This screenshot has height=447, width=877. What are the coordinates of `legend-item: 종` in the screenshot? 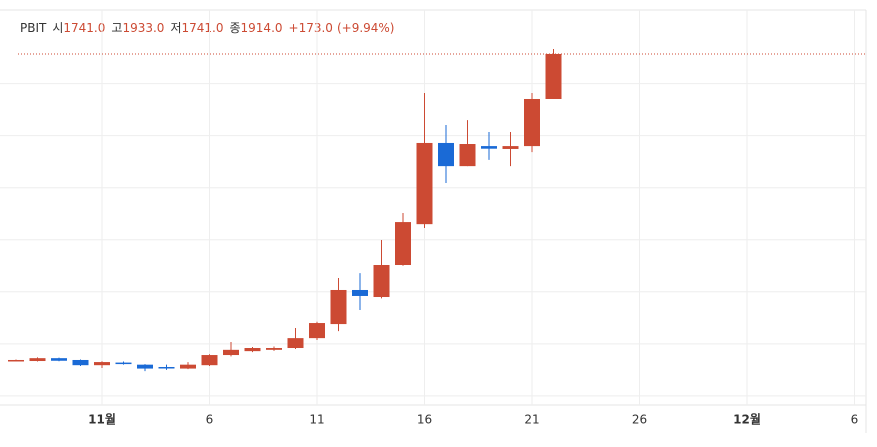 It's located at (234, 28).